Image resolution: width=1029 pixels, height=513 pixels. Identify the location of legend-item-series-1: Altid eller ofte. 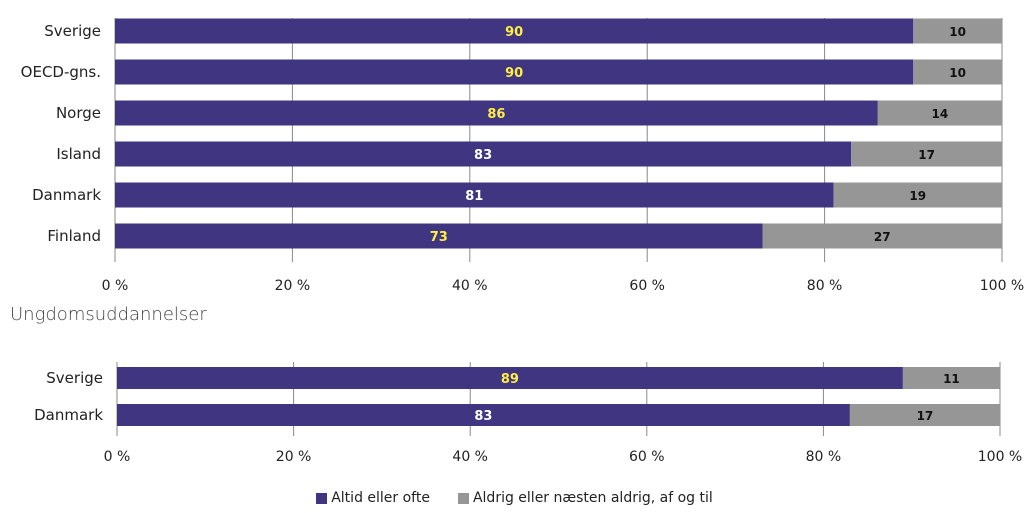
(373, 498).